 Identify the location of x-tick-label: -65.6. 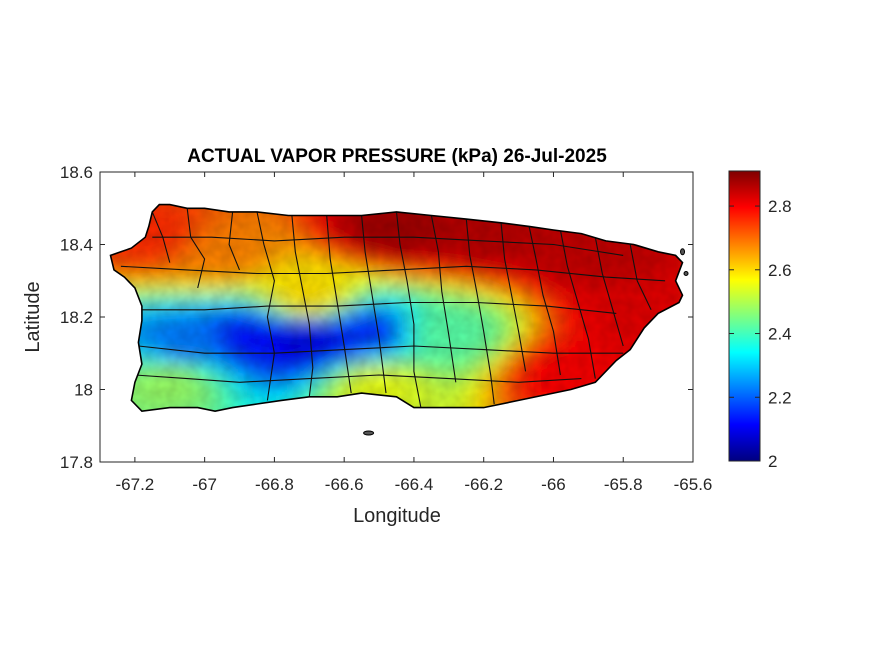
(693, 484).